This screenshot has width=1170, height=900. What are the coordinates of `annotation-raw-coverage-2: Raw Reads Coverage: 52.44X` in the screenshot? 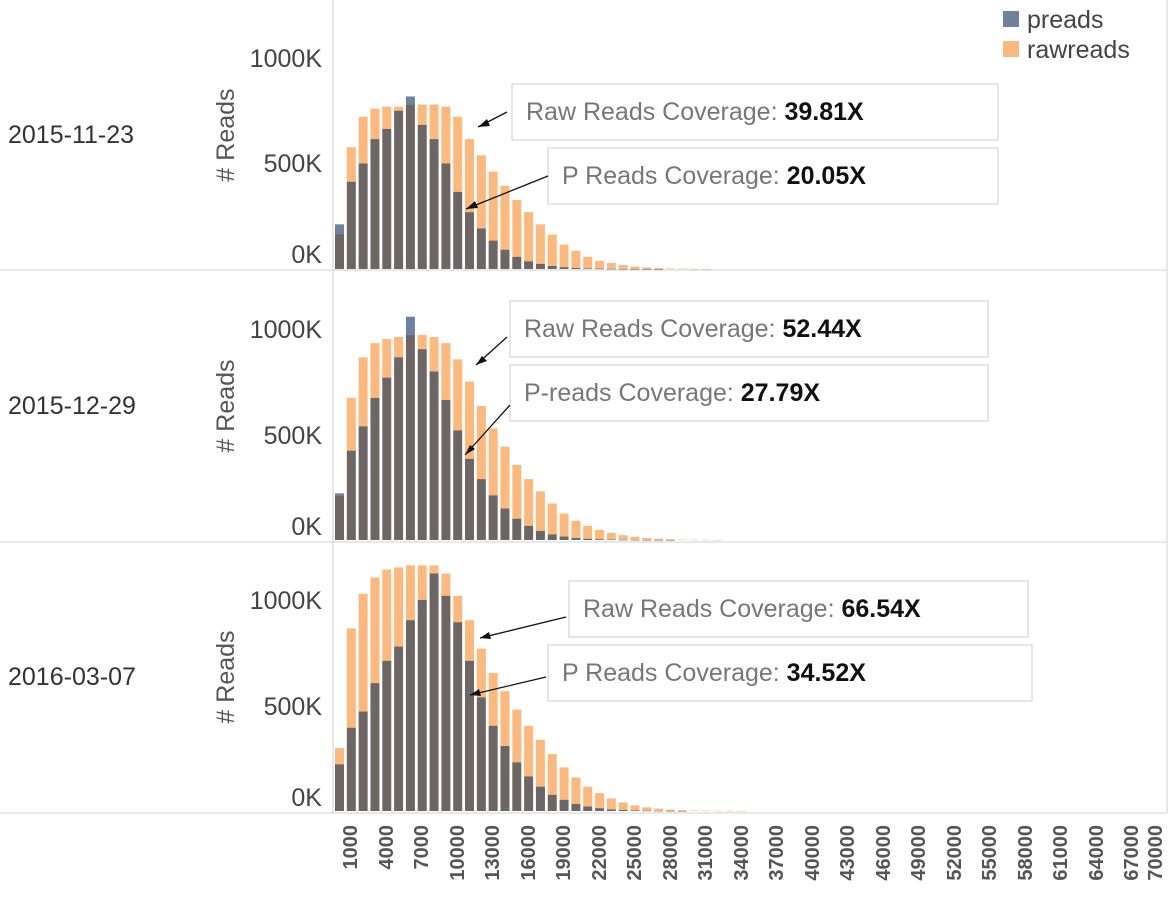 It's located at (732, 333).